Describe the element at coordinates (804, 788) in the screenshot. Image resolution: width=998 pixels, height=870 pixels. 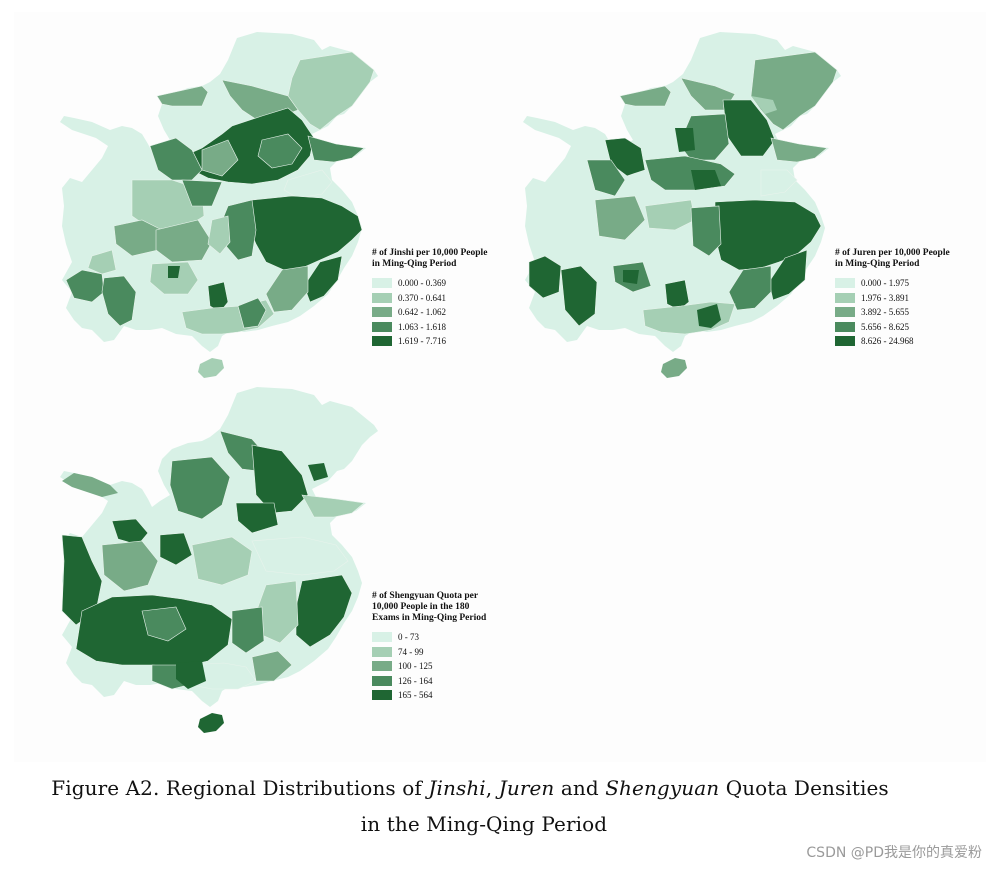
I see `caption-text: Quota Densities` at that location.